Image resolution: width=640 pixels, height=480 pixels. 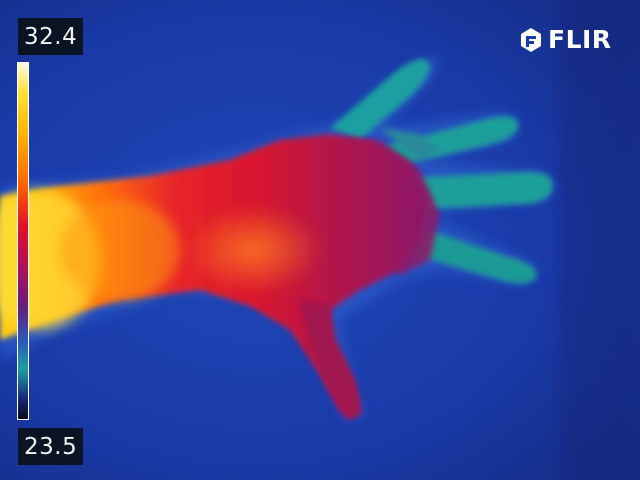 What do you see at coordinates (23, 241) in the screenshot?
I see `temperature-color-scale` at bounding box center [23, 241].